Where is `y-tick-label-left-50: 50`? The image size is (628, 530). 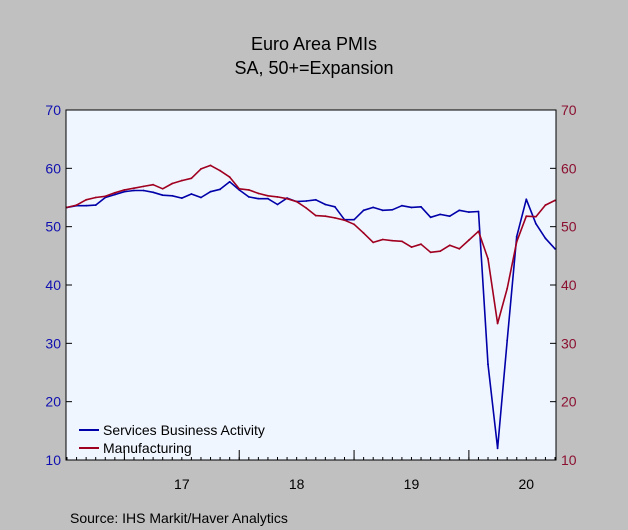 y-tick-label-left-50: 50 is located at coordinates (53, 227).